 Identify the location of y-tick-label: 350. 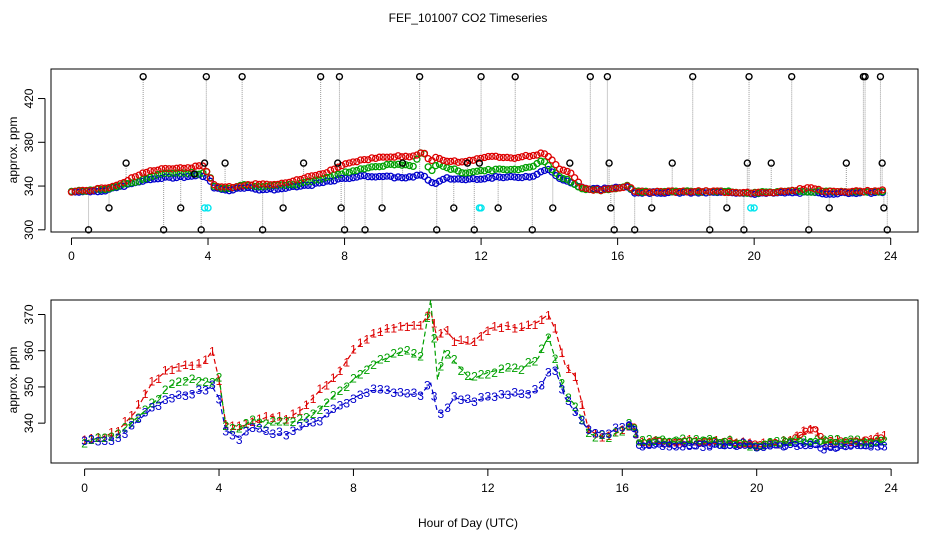
(29, 387).